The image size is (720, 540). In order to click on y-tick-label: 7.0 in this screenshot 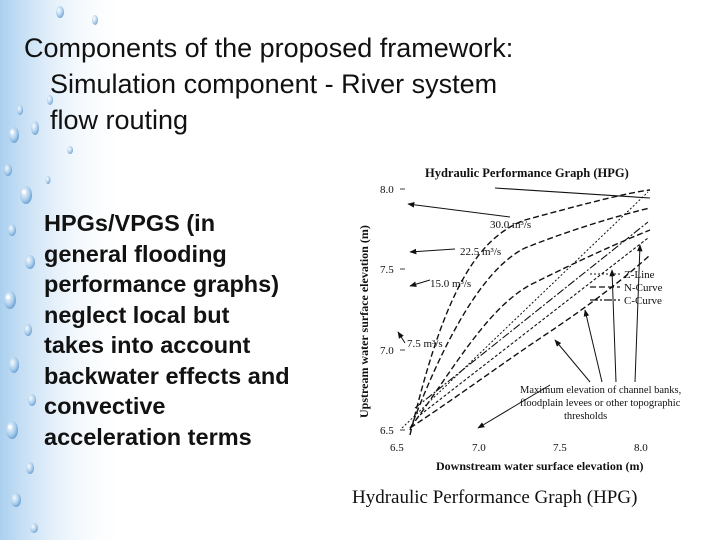, I will do `click(387, 351)`.